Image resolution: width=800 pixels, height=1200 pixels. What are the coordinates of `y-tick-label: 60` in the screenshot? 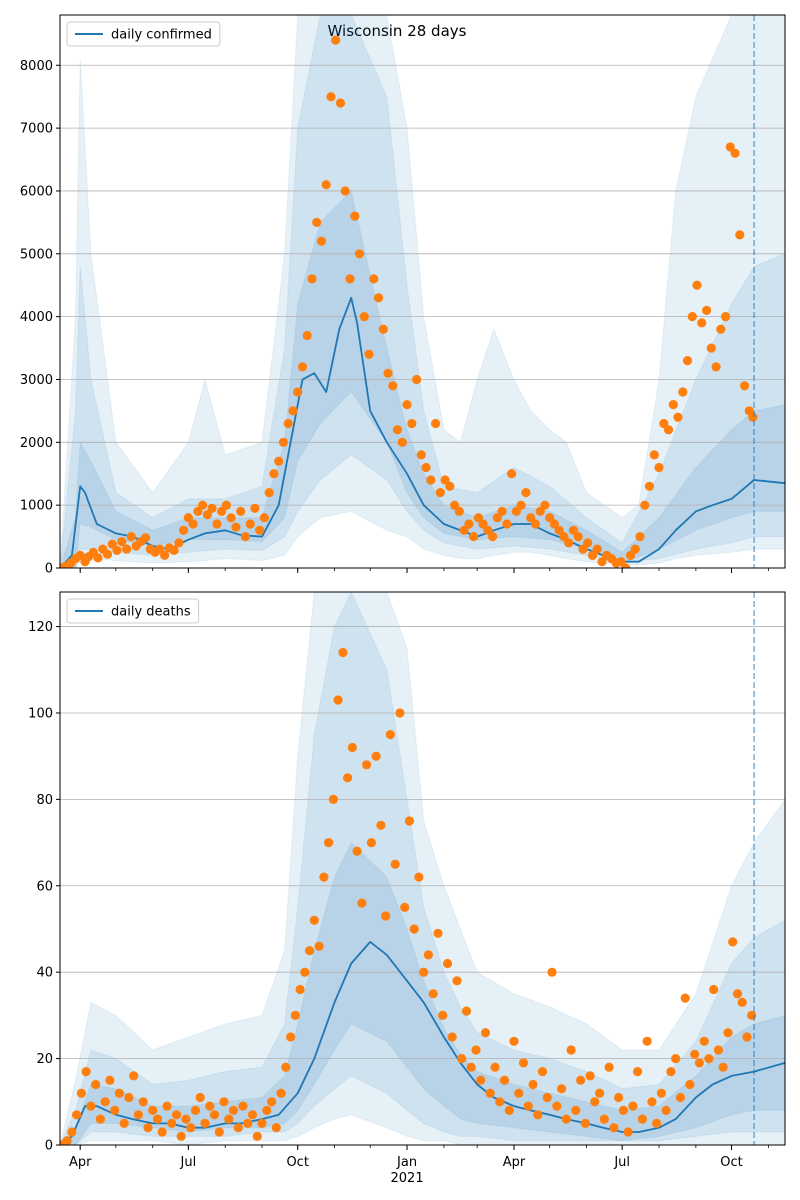 It's located at (44, 886).